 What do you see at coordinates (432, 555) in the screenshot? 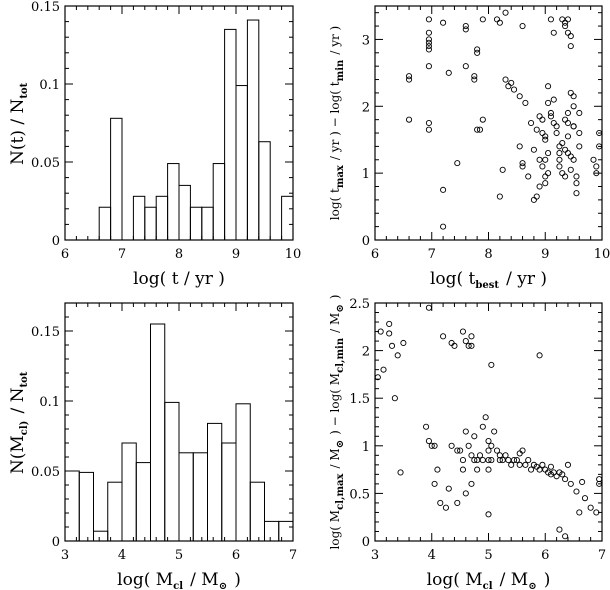
I see `x-tick-label: 4` at bounding box center [432, 555].